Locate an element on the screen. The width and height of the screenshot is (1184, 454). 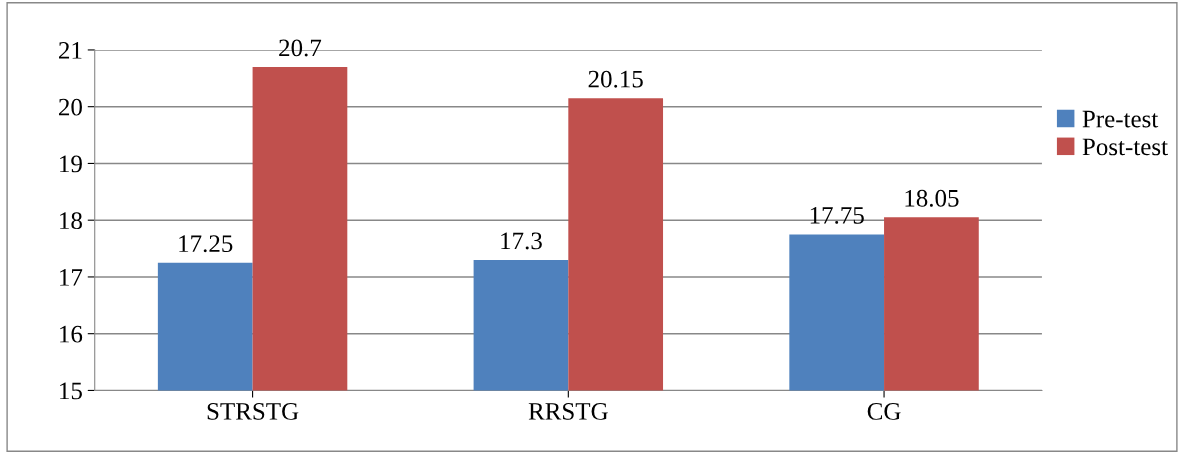
data-label: 18.05 is located at coordinates (932, 198).